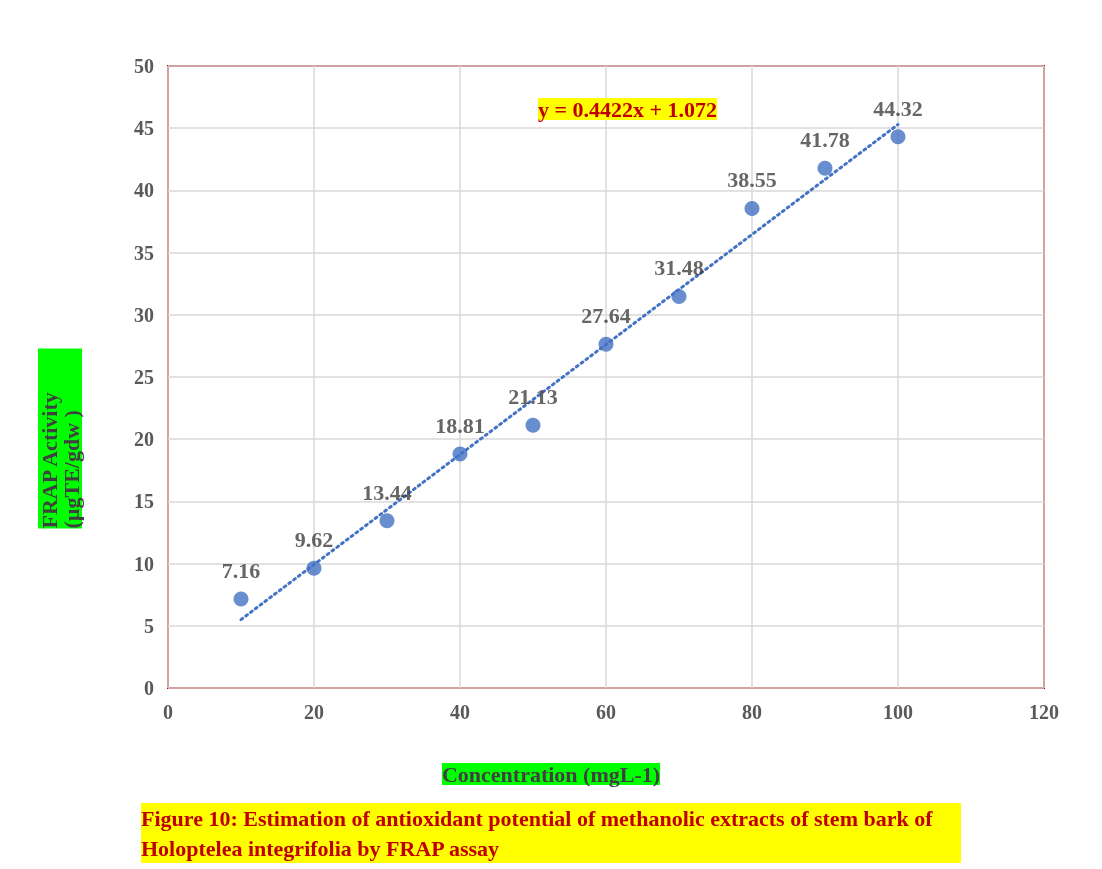  What do you see at coordinates (144, 314) in the screenshot?
I see `y-tick-label: 30` at bounding box center [144, 314].